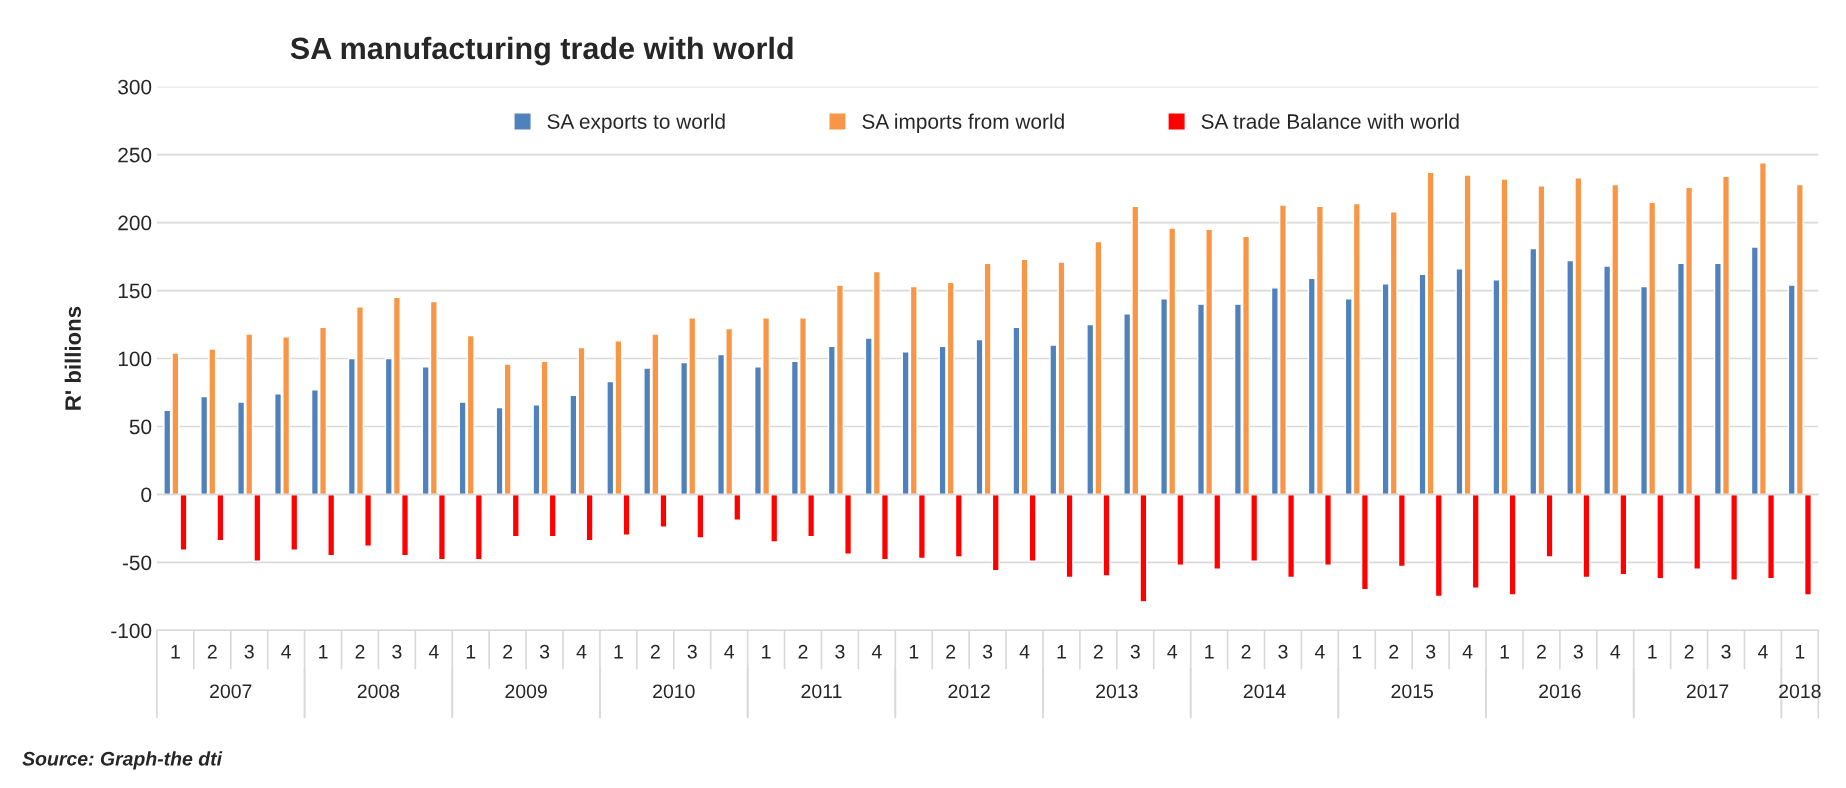 Image resolution: width=1846 pixels, height=788 pixels. Describe the element at coordinates (122, 760) in the screenshot. I see `source-note: Source: Graph-the dti` at that location.